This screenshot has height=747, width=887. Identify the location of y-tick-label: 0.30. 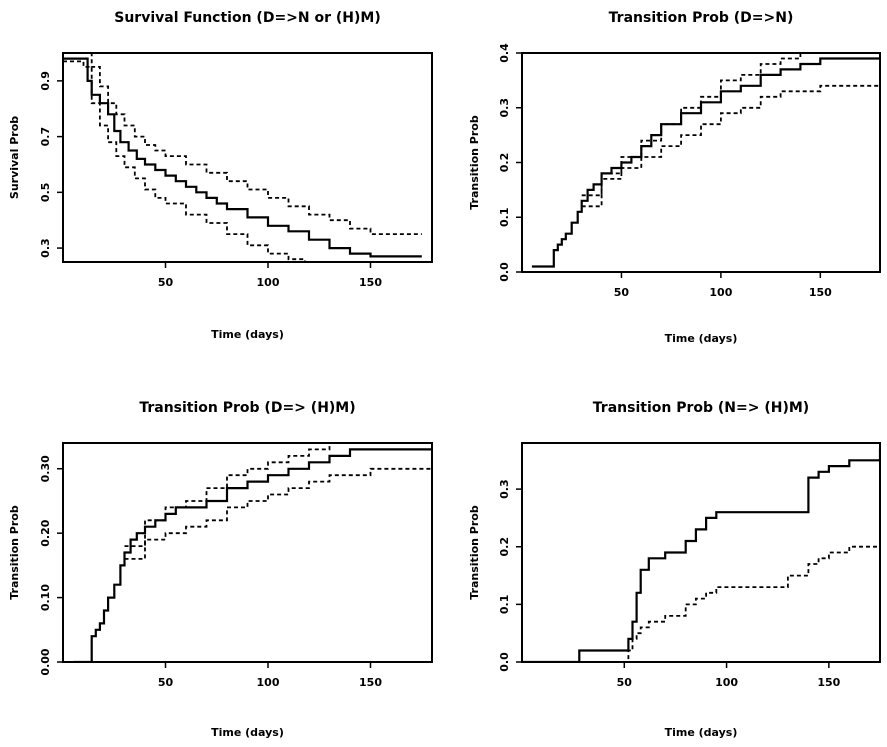
(45, 468).